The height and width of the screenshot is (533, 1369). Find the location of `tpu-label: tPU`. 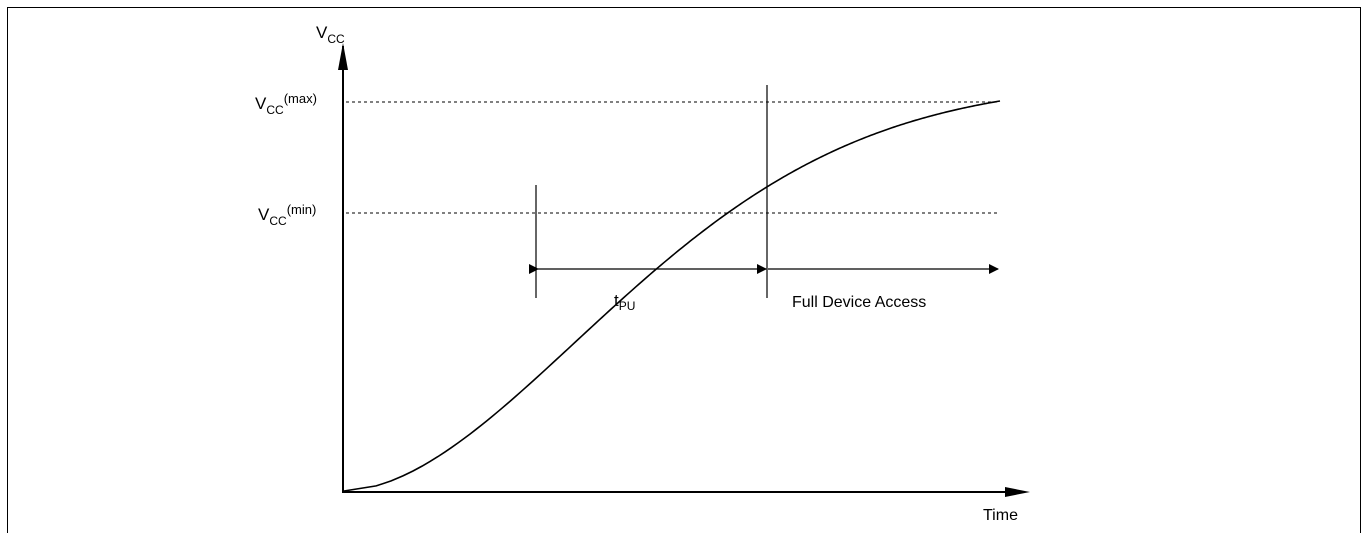

tpu-label: tPU is located at coordinates (624, 302).